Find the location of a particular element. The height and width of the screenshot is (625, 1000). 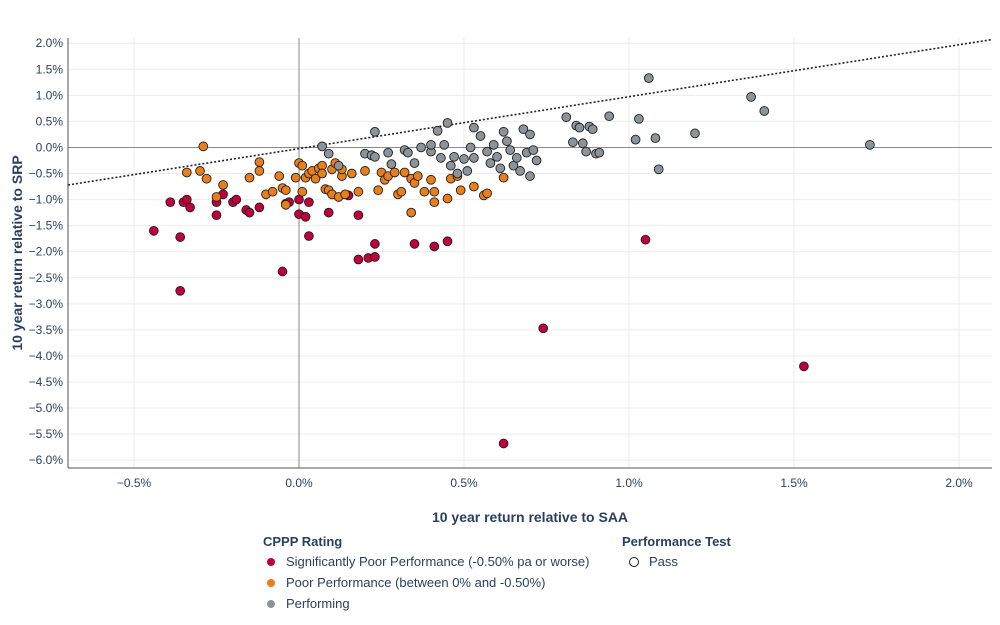

y-tick-label: 1.0% is located at coordinates (50, 95).